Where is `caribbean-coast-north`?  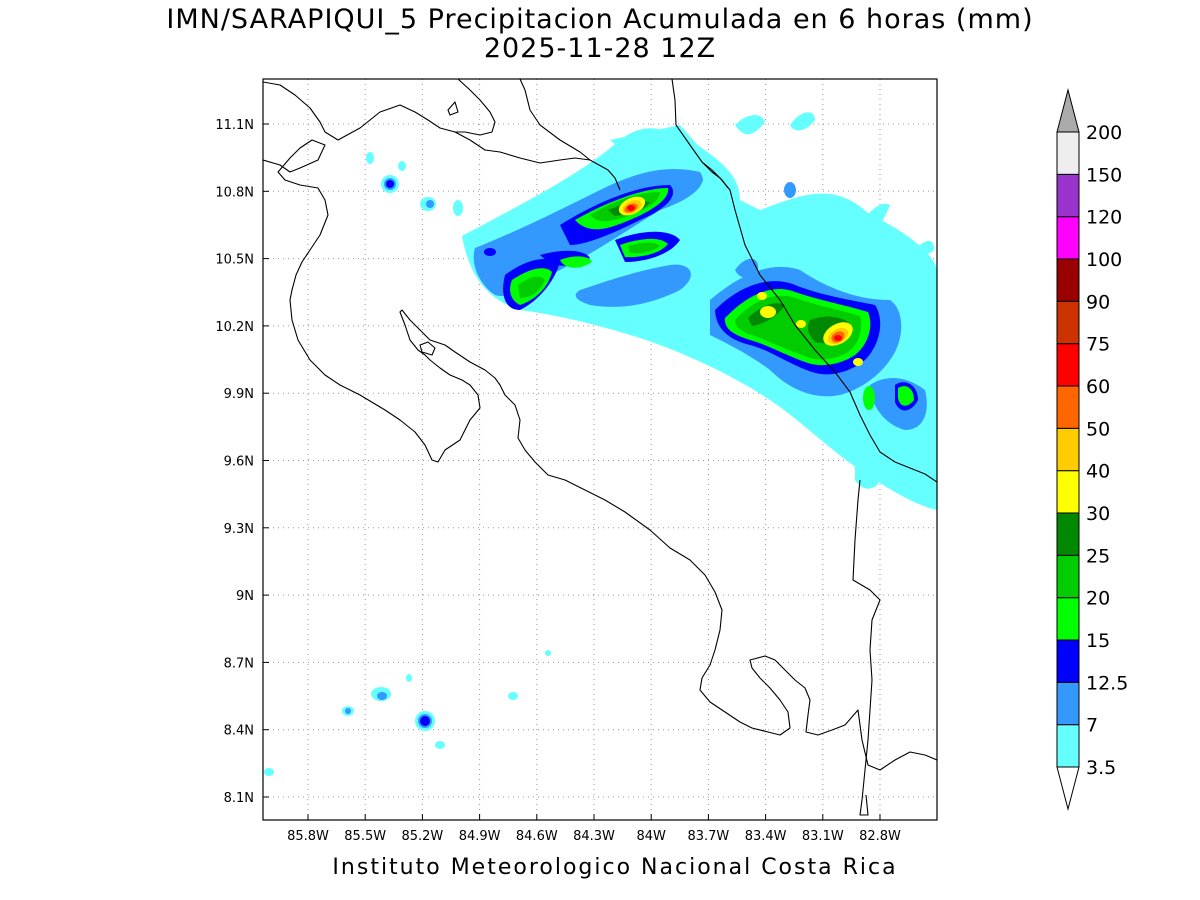 caribbean-coast-north is located at coordinates (523, 120).